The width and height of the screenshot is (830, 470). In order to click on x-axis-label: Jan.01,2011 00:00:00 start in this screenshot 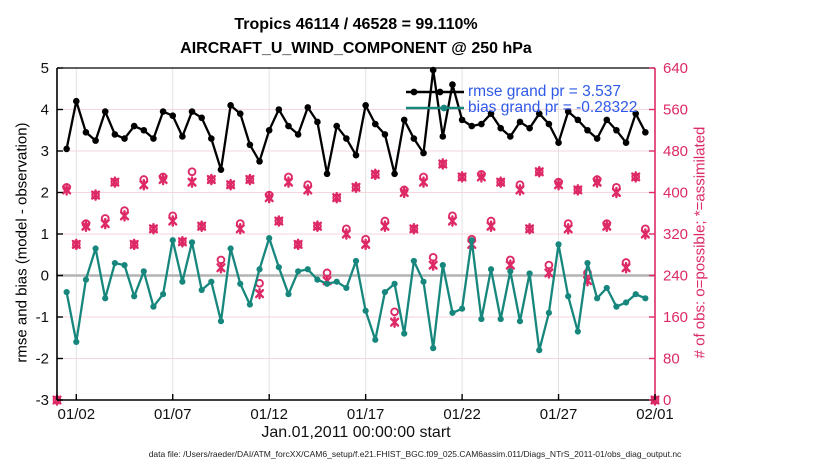, I will do `click(356, 432)`.